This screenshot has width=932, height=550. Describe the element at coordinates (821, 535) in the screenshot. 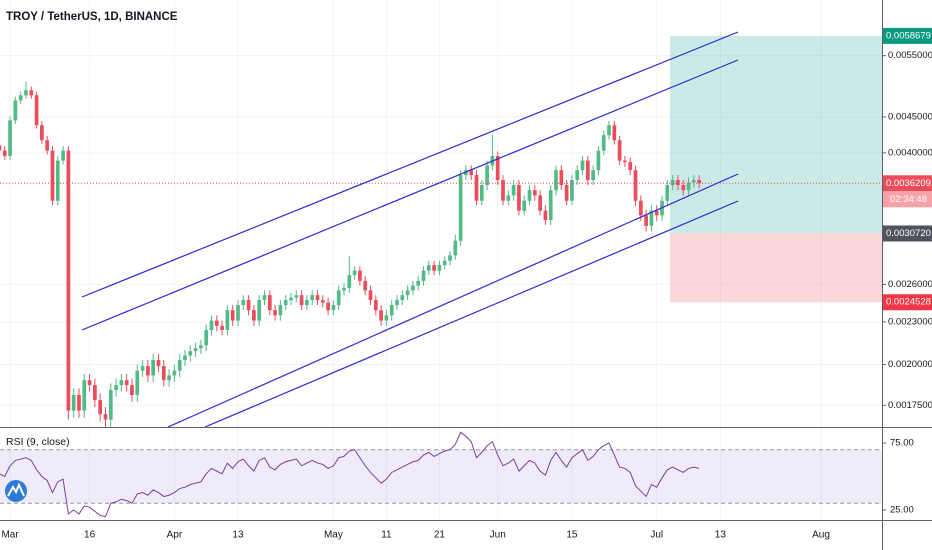

I see `x-tick-label: Aug` at that location.